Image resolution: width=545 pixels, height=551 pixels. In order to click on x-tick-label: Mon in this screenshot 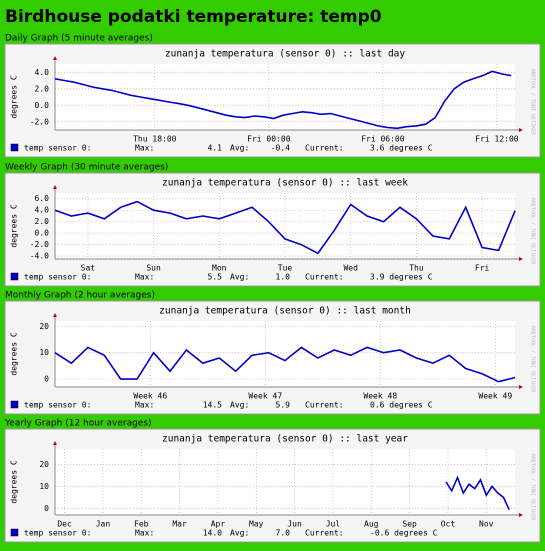, I will do `click(219, 268)`.